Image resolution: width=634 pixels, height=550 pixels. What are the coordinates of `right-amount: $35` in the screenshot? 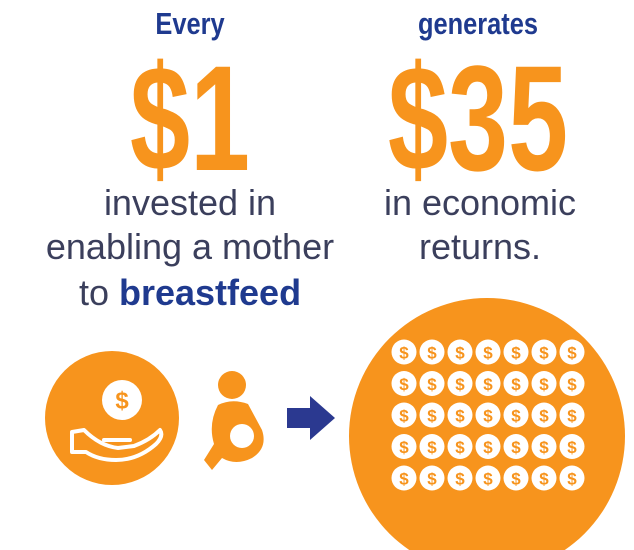 It's located at (478, 119).